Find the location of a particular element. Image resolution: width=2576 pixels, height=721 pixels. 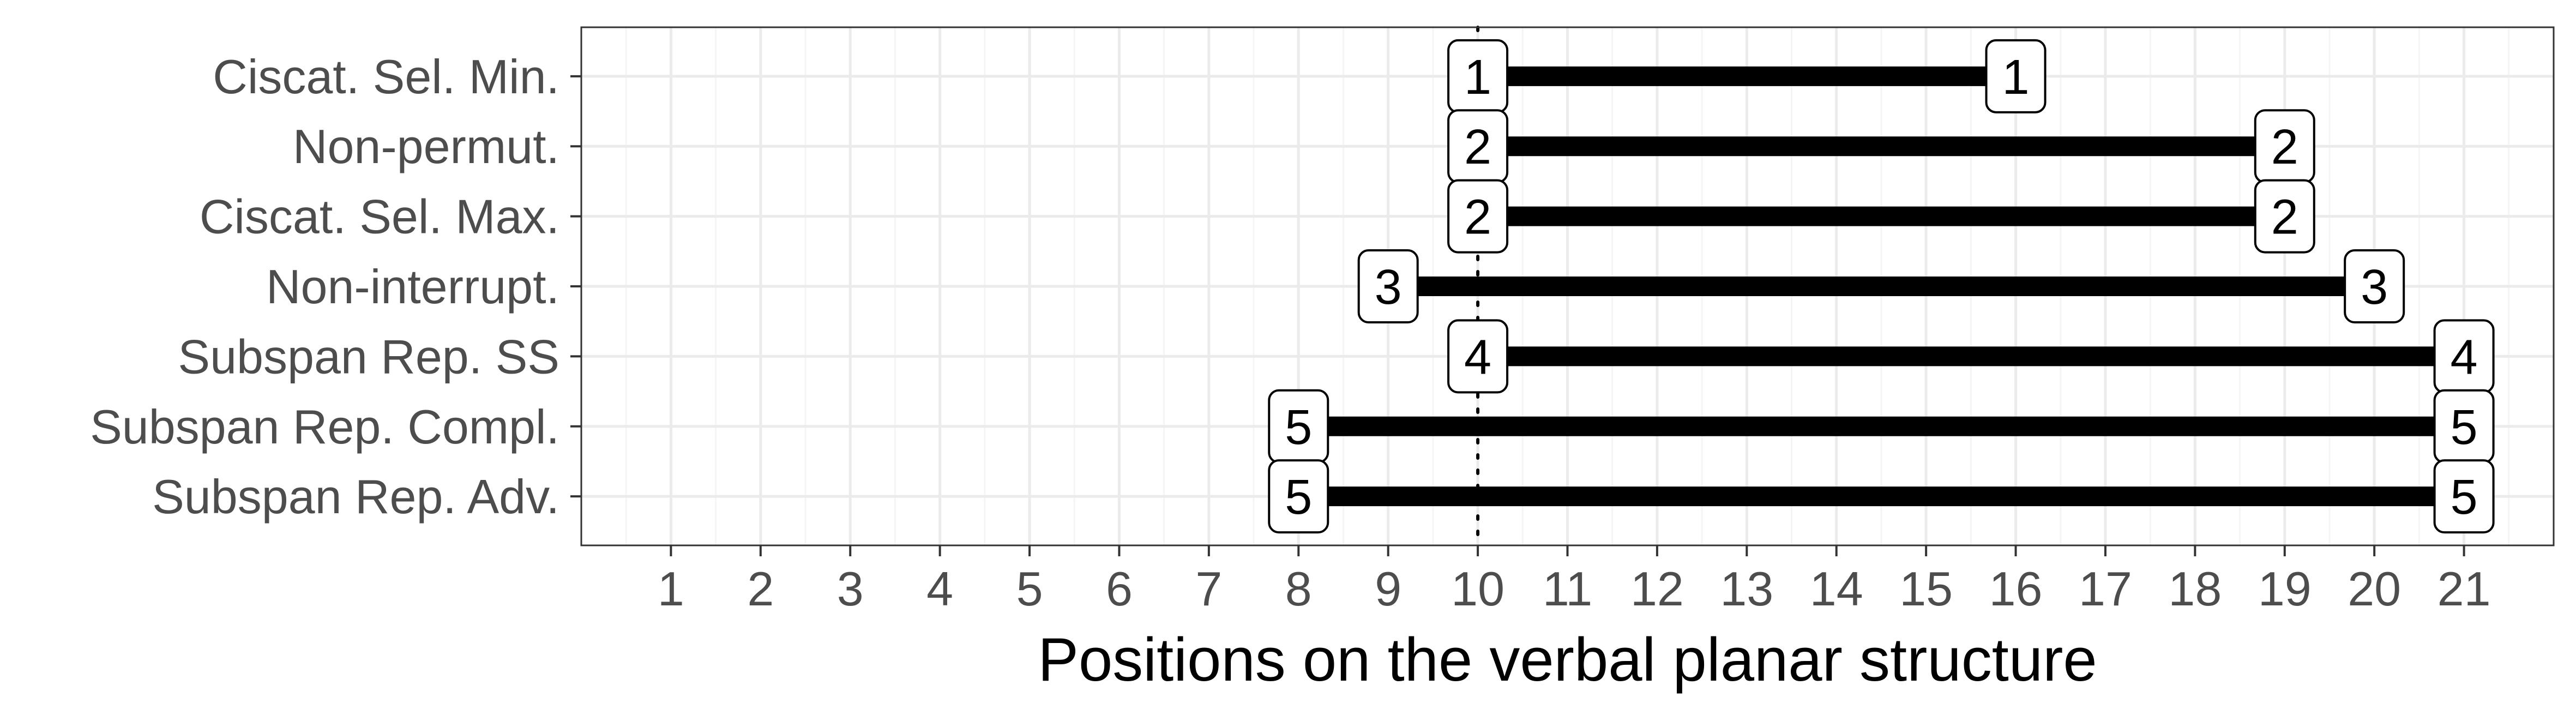

x-tick-label: 2 is located at coordinates (760, 589).